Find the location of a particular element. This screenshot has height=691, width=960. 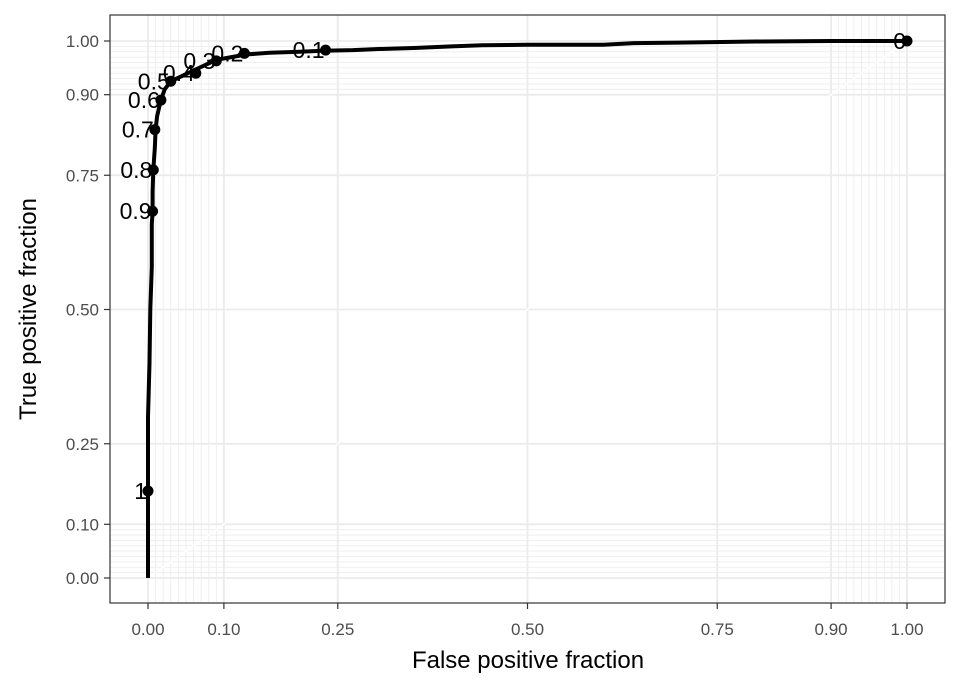

cutoff-label: 0.7 is located at coordinates (138, 130).